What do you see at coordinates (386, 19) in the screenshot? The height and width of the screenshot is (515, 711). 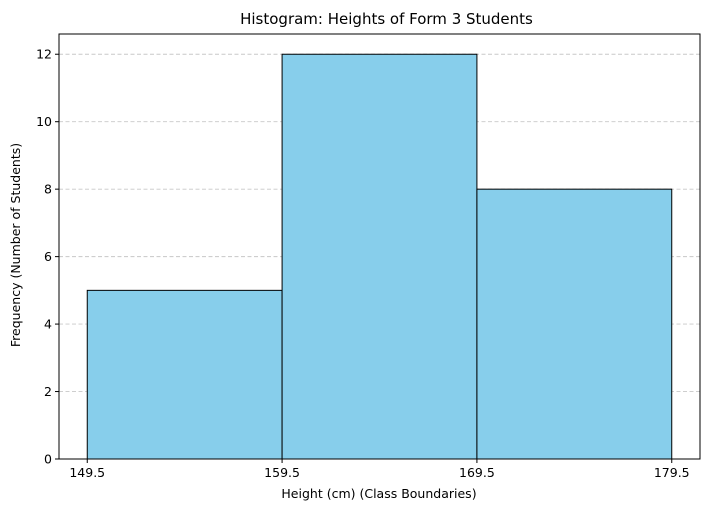 I see `chart-title: Histogram: Heights of Form 3 Students` at bounding box center [386, 19].